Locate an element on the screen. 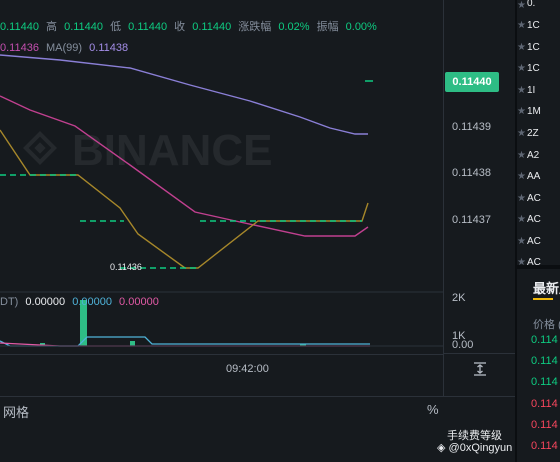 This screenshot has width=560, height=462. tab-underline is located at coordinates (543, 299).